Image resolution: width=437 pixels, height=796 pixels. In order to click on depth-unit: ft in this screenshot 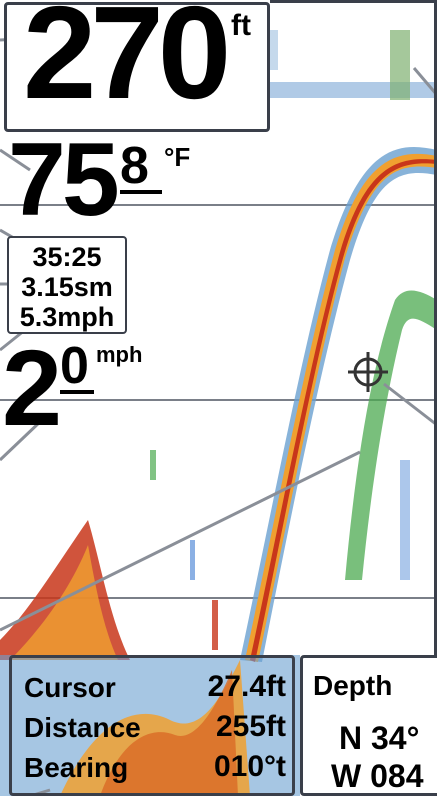, I will do `click(241, 25)`.